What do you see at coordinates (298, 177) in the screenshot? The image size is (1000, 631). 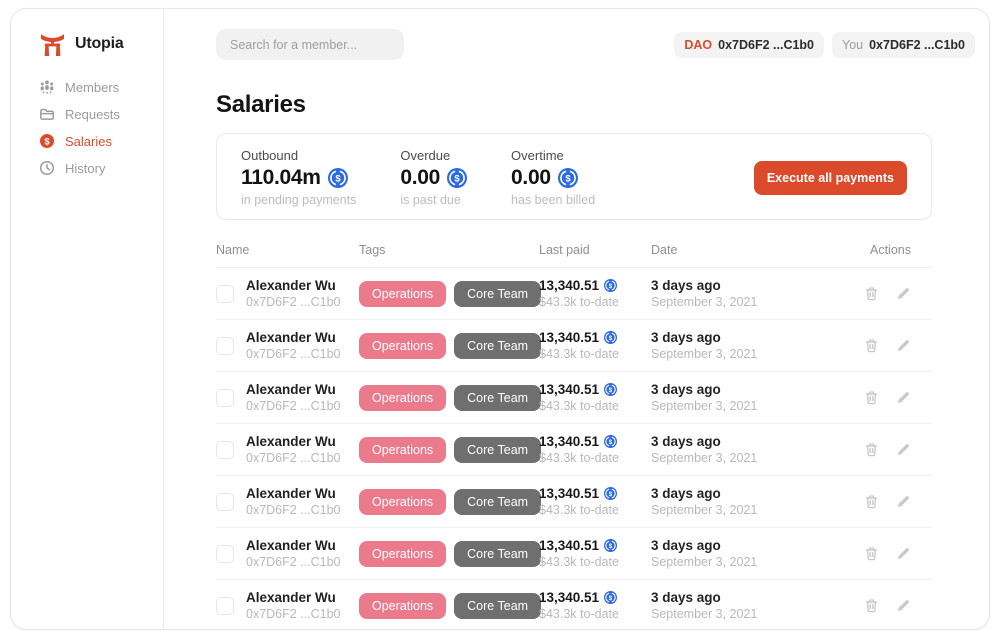 I see `summary-stat: Outbound 110.04m $ in pending payments` at bounding box center [298, 177].